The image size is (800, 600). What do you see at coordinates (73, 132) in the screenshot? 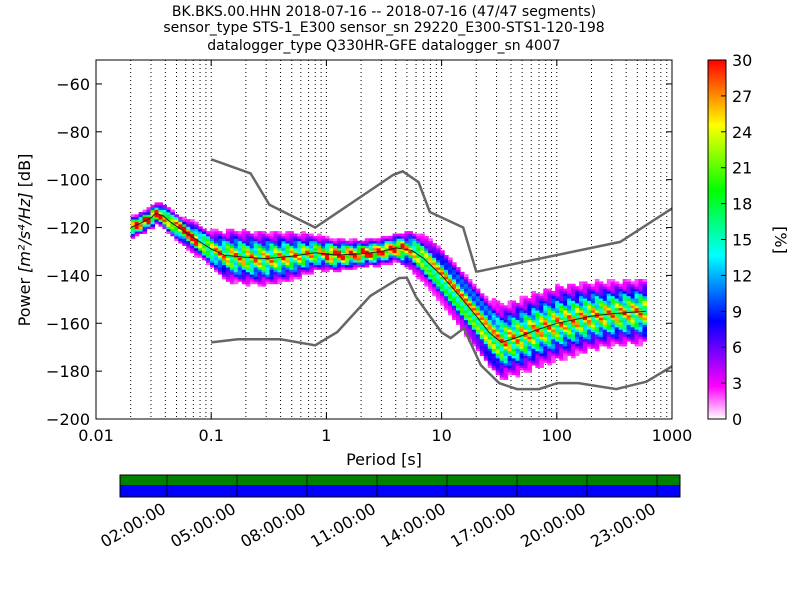
I see `y-tick-label: −80` at bounding box center [73, 132].